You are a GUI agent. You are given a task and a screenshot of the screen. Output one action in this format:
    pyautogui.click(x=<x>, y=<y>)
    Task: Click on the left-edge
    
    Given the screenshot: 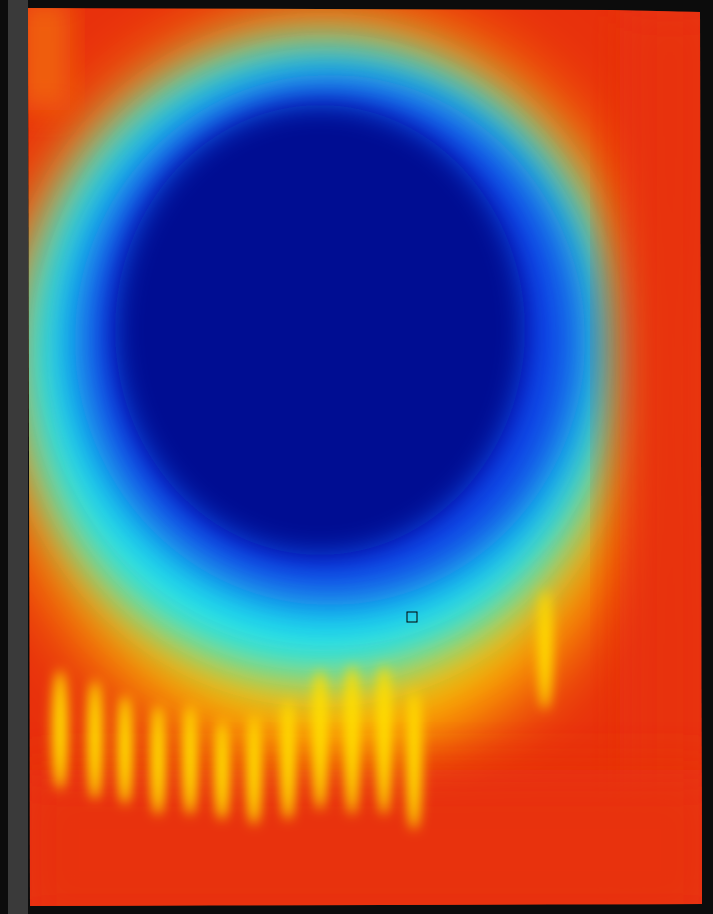 What is the action you would take?
    pyautogui.click(x=18, y=457)
    